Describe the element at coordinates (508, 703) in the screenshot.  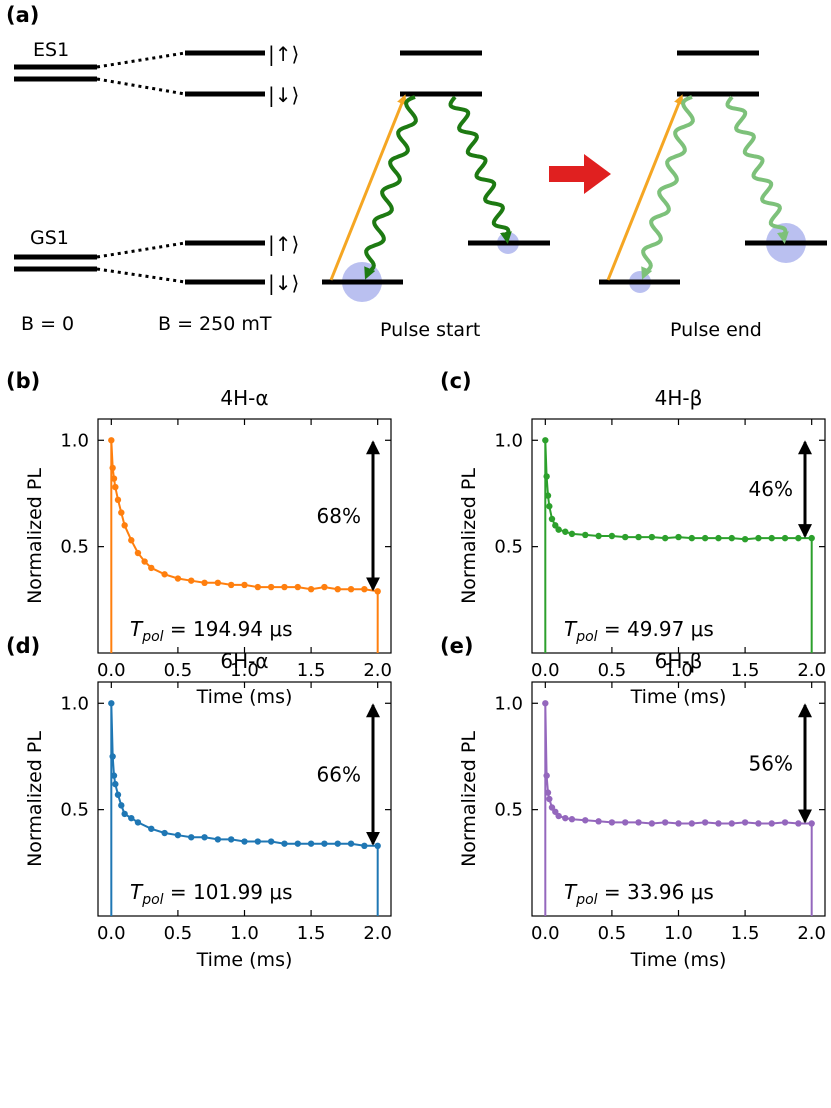
I see `y-tick-label: 1.0` at that location.